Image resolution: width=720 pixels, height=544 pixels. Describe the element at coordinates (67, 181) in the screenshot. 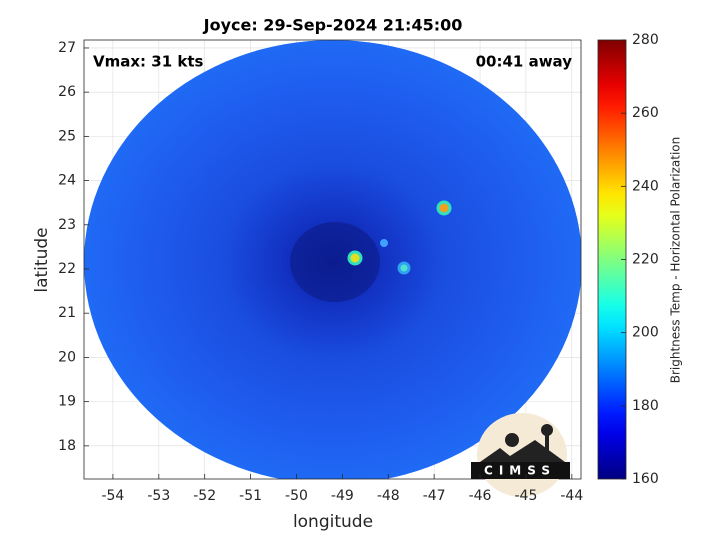

I see `y-tick-label: 24` at that location.